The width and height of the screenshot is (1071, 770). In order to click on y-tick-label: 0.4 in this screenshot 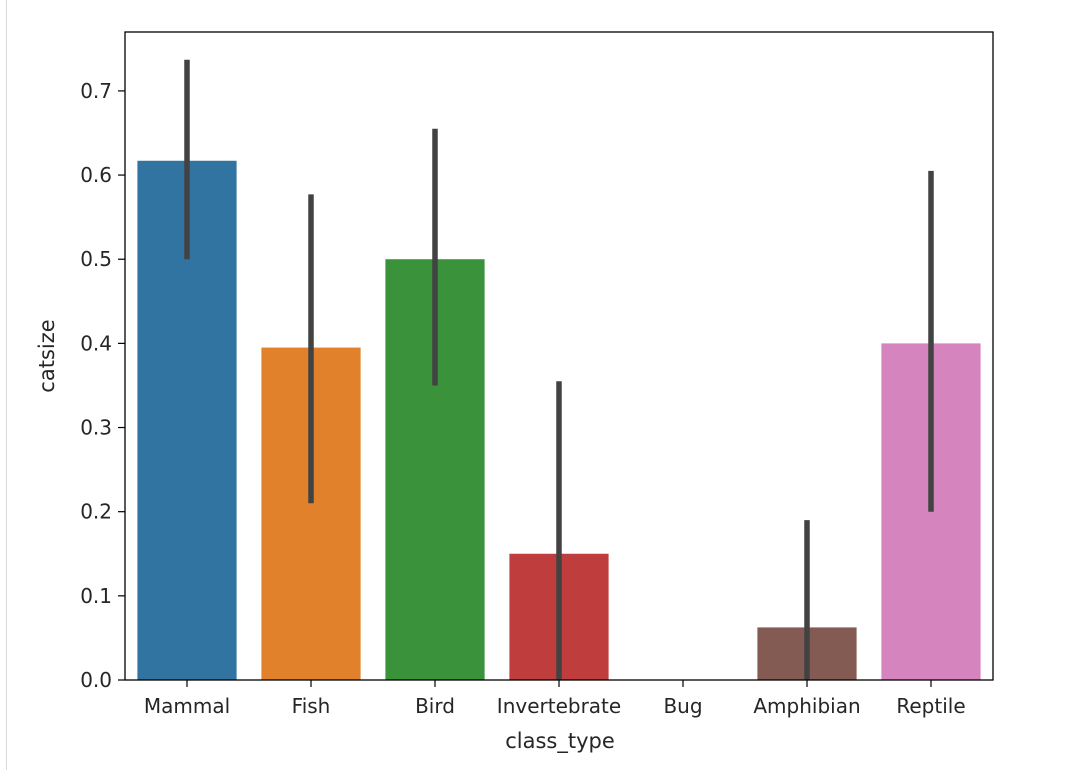, I will do `click(96, 343)`.